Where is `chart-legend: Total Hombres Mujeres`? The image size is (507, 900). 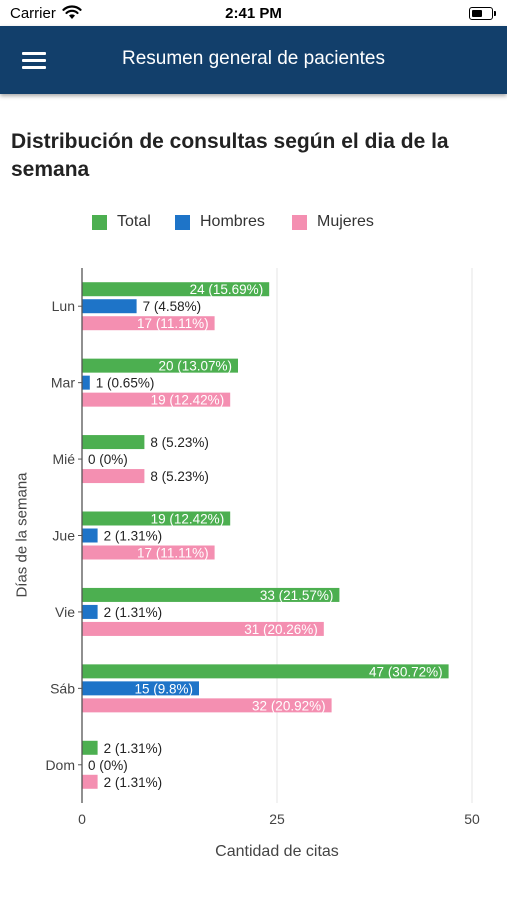 chart-legend: Total Hombres Mujeres is located at coordinates (253, 224).